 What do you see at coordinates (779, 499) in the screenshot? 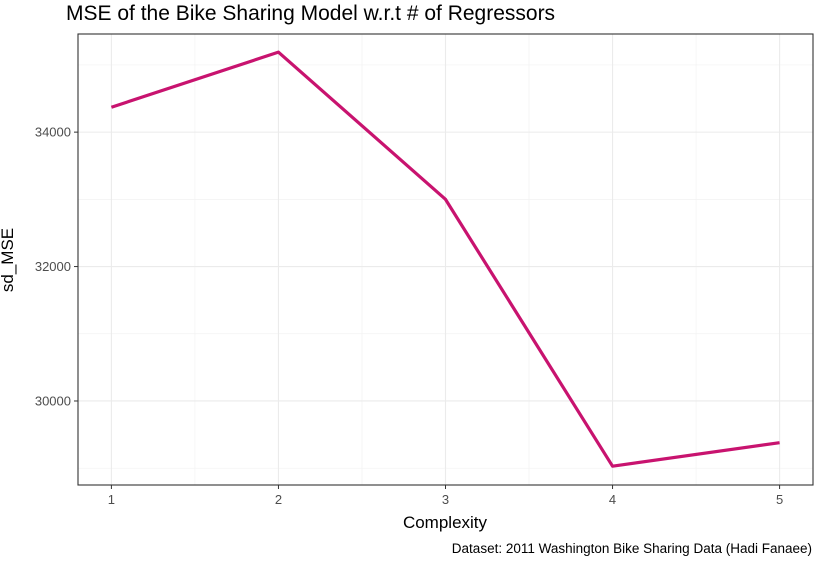
I see `x-tick-label: 5` at bounding box center [779, 499].